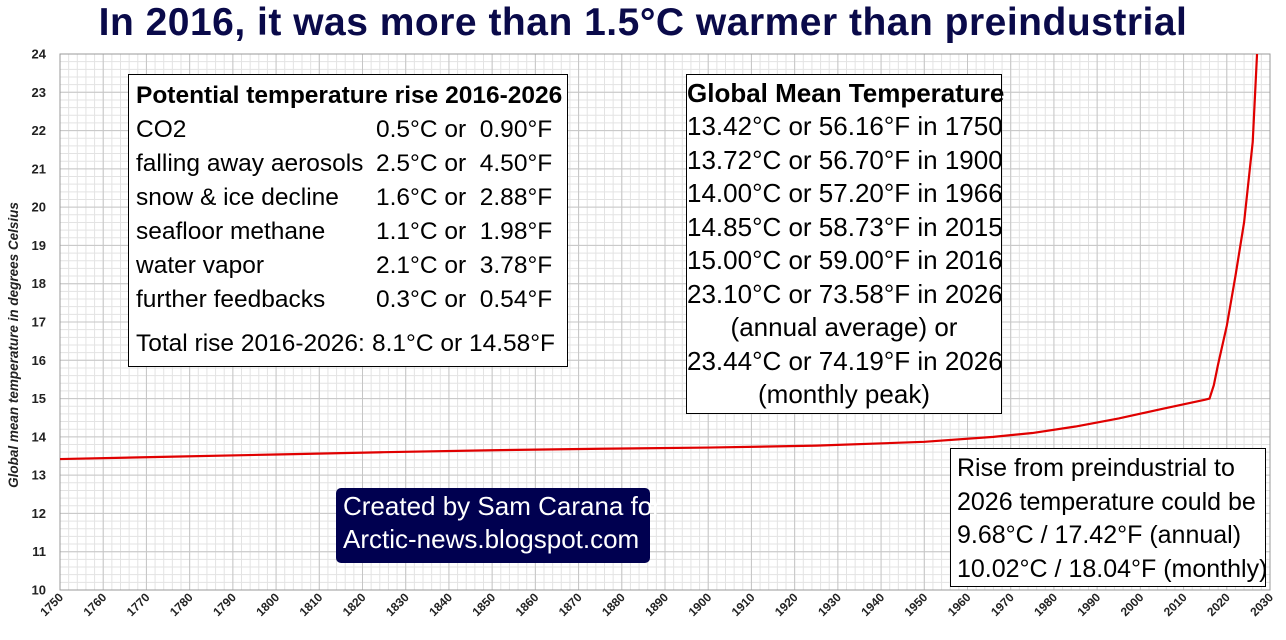 The image size is (1286, 640). Describe the element at coordinates (464, 299) in the screenshot. I see `rise-row-value: 0.3°C or 0.54°F` at that location.